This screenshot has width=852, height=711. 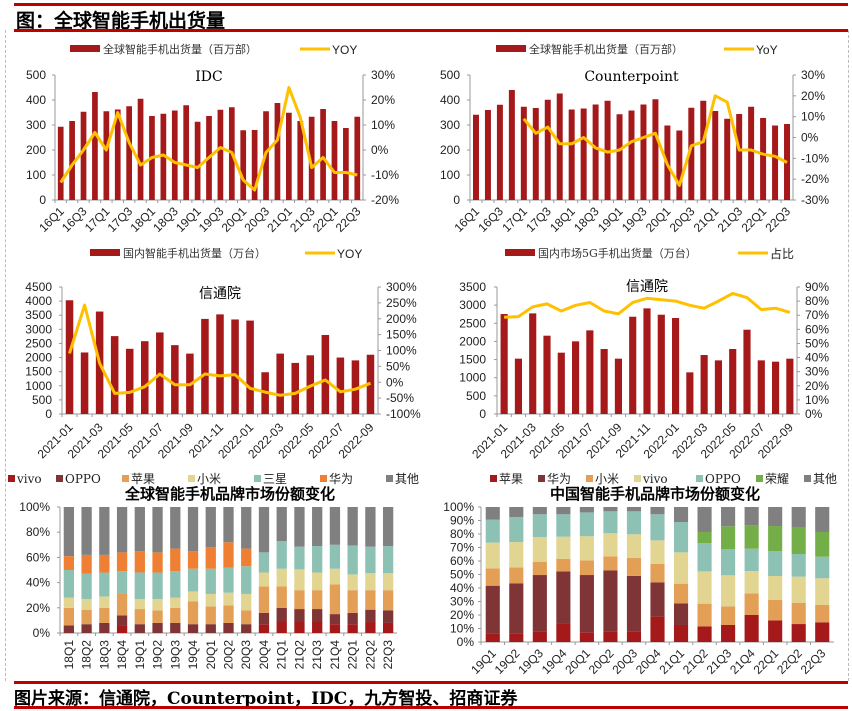 What do you see at coordinates (554, 661) in the screenshot?
I see `x-tick-label: 19Q4` at bounding box center [554, 661].